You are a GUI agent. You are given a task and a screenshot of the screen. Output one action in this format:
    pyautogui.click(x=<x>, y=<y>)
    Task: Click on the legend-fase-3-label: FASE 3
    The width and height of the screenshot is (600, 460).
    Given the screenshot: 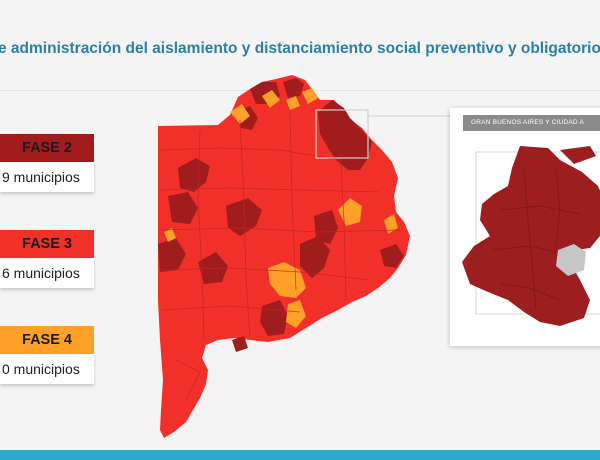 What is the action you would take?
    pyautogui.click(x=47, y=244)
    